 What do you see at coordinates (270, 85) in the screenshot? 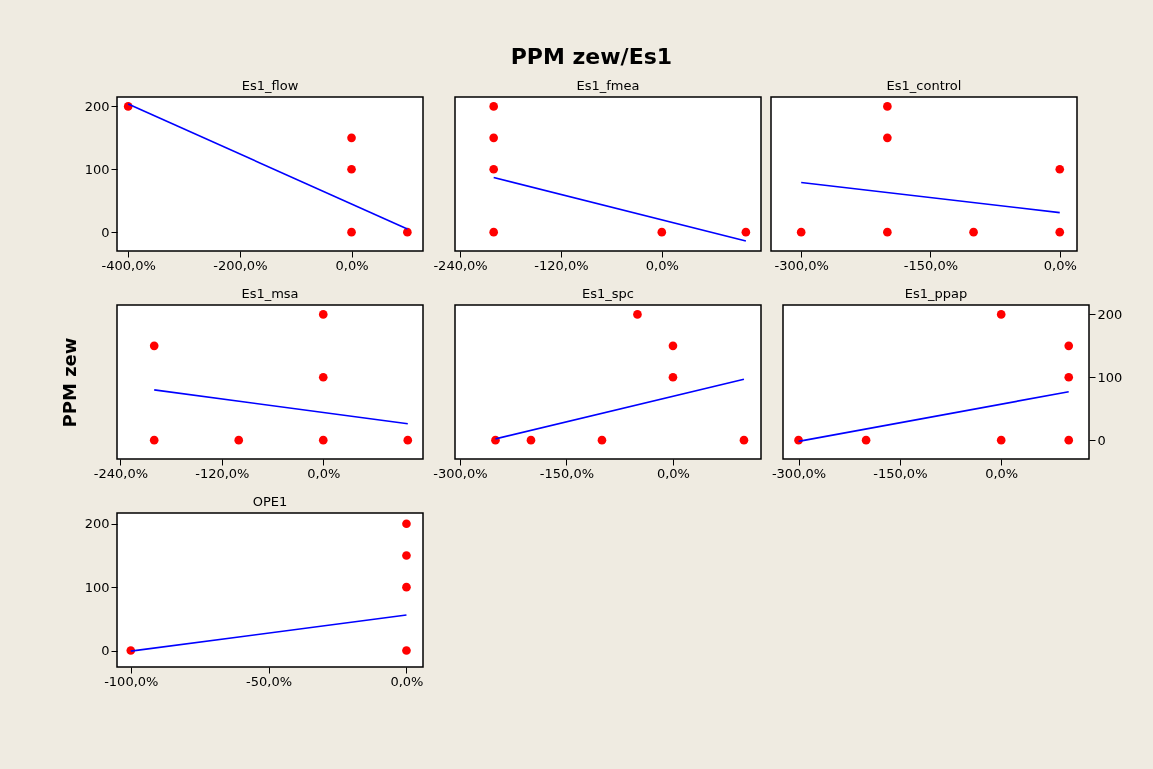
I see `chart-title: Es1_flow` at bounding box center [270, 85].